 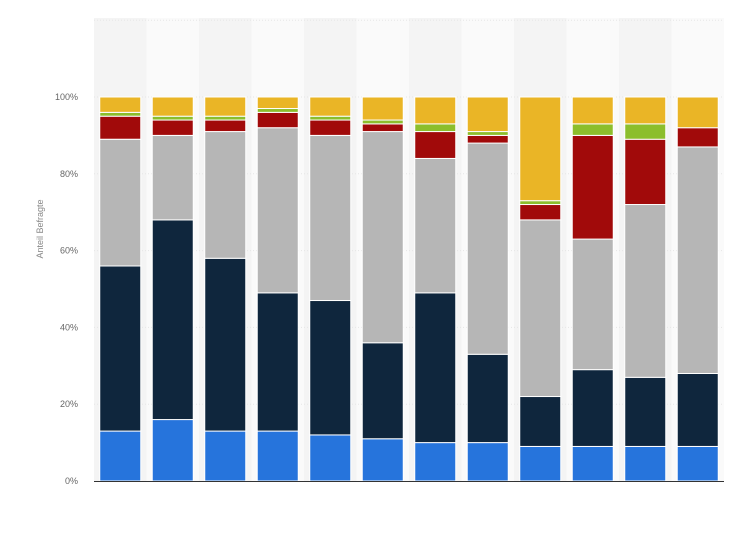 I want to click on y-tick-label: 0%, so click(x=71, y=481).